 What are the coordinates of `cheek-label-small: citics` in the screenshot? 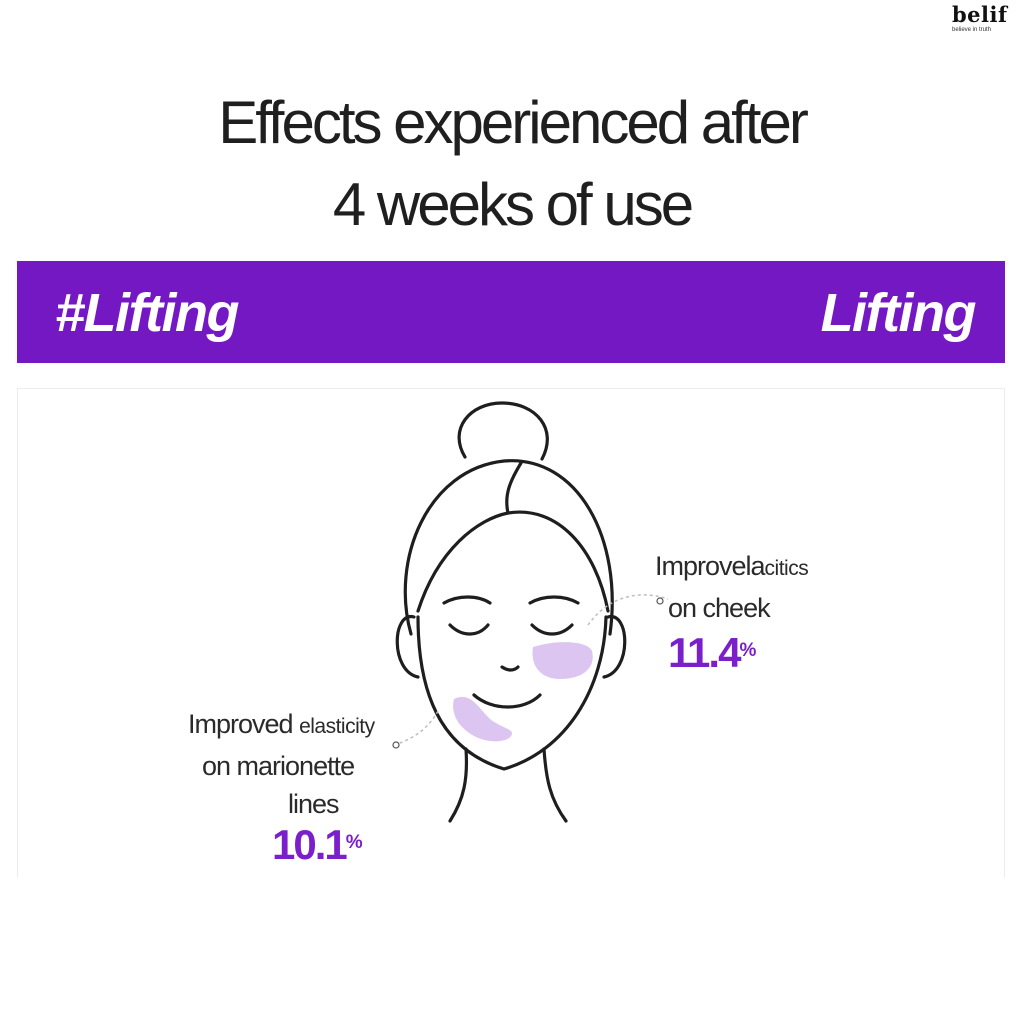 It's located at (786, 568).